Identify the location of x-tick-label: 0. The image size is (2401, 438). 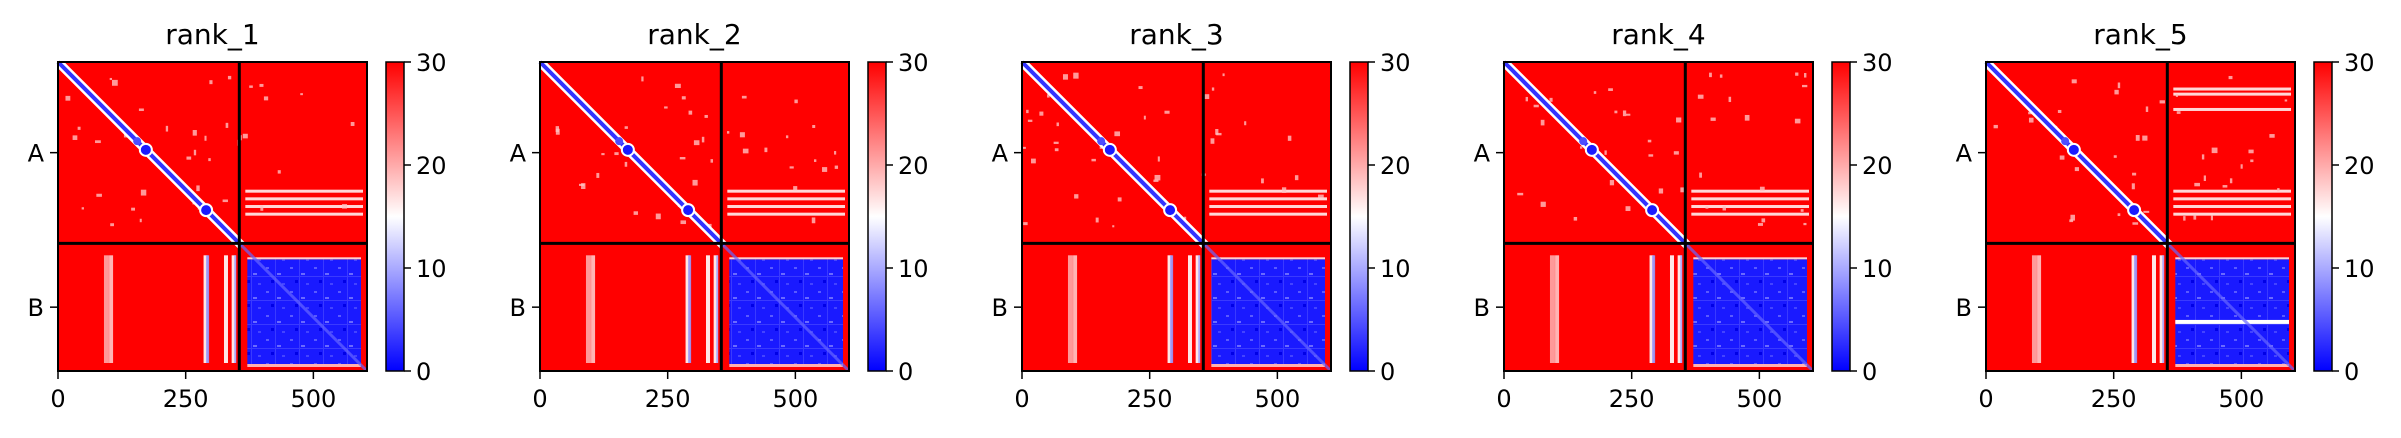
(57, 399).